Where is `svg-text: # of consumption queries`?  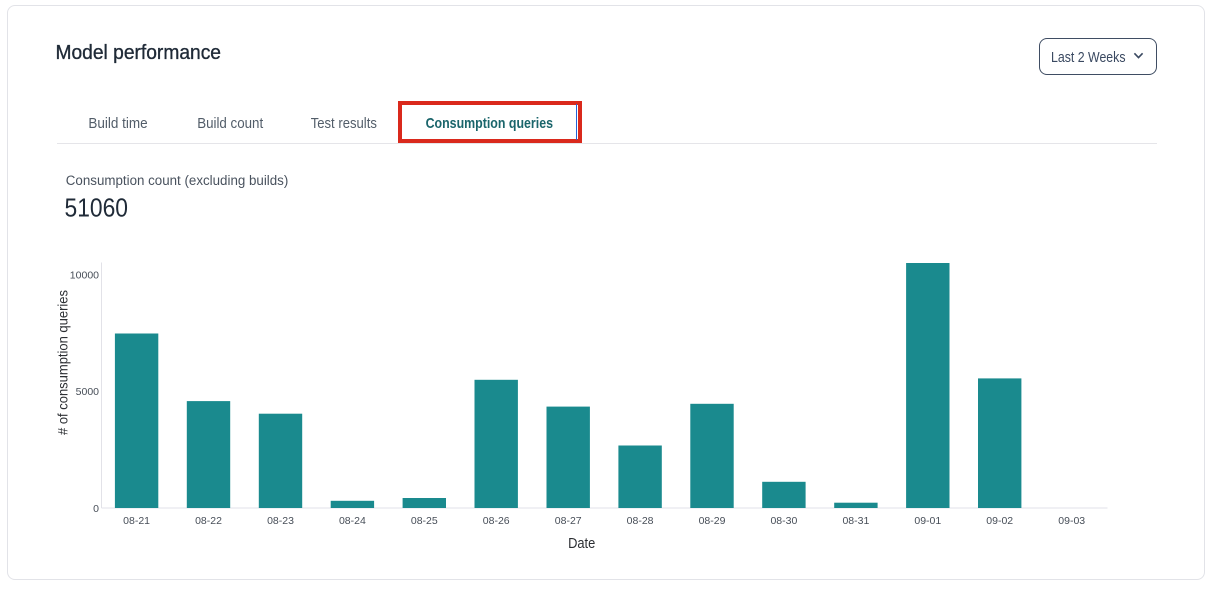
svg-text: # of consumption queries is located at coordinates (63, 362).